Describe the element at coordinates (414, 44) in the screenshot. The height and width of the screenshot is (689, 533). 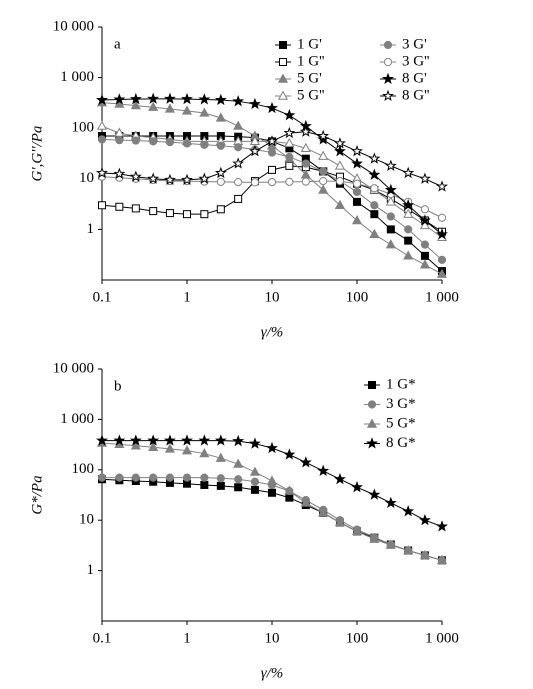
I see `legend-label: 3 G'` at that location.